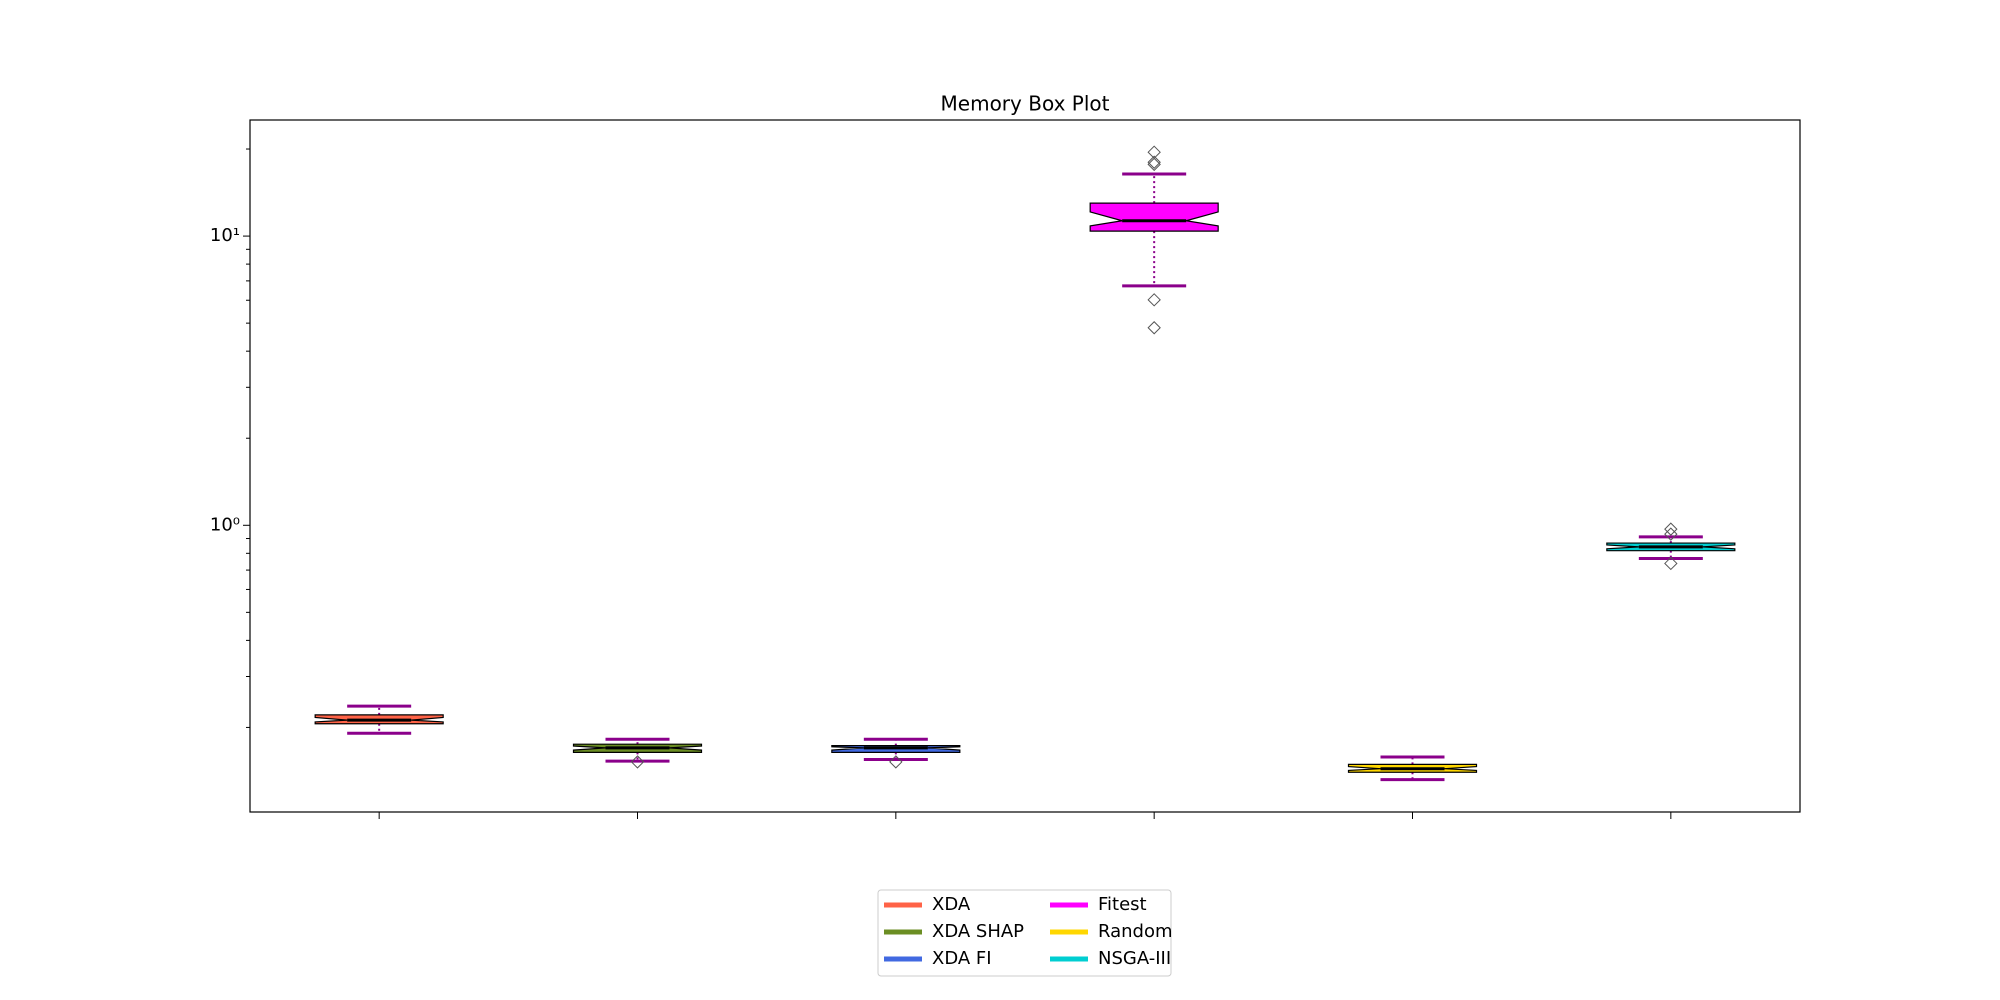 This screenshot has height=1000, width=2000. Describe the element at coordinates (225, 524) in the screenshot. I see `y-tick-label: 10⁰` at that location.